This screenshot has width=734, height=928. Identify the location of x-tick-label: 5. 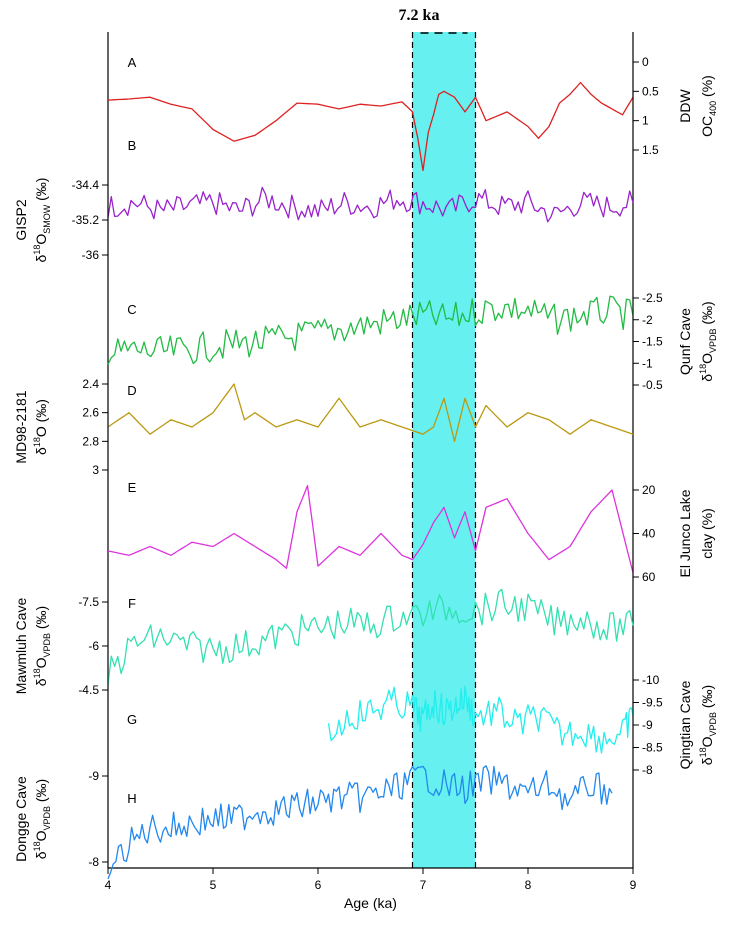
(213, 885).